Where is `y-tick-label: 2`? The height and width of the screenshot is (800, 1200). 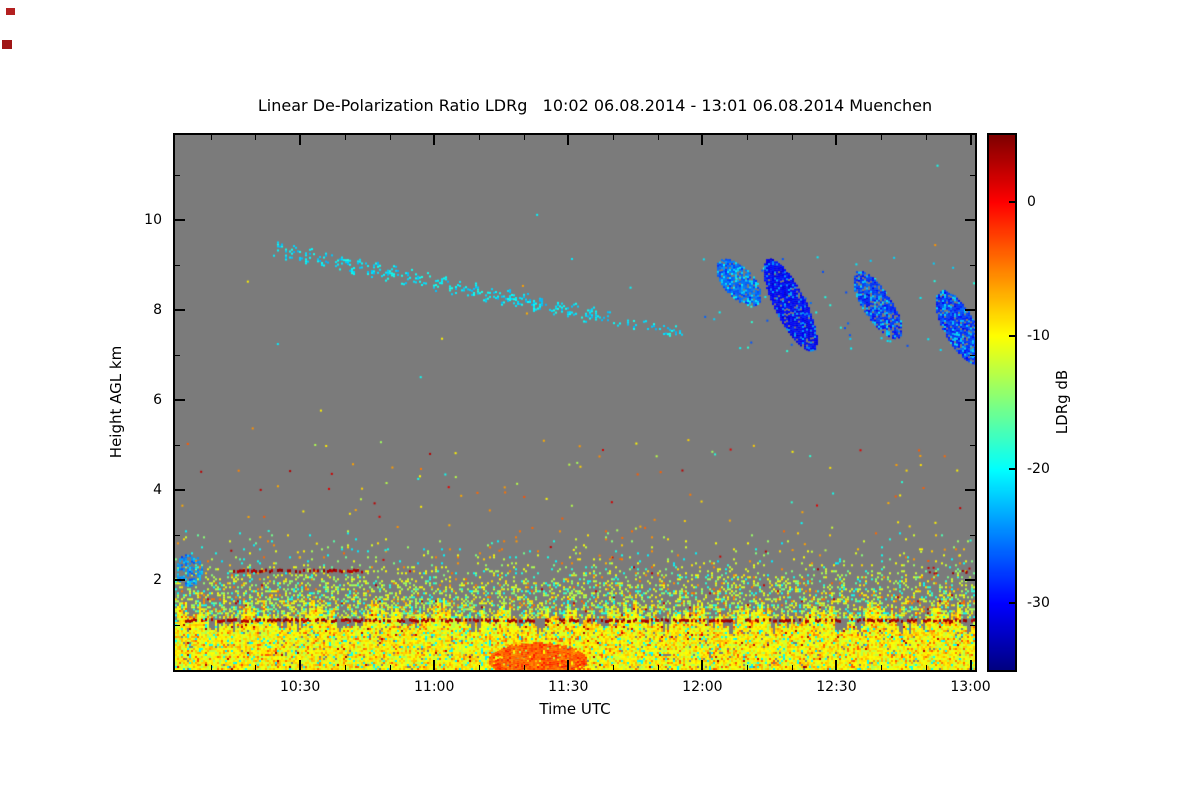
y-tick-label: 2 is located at coordinates (157, 580).